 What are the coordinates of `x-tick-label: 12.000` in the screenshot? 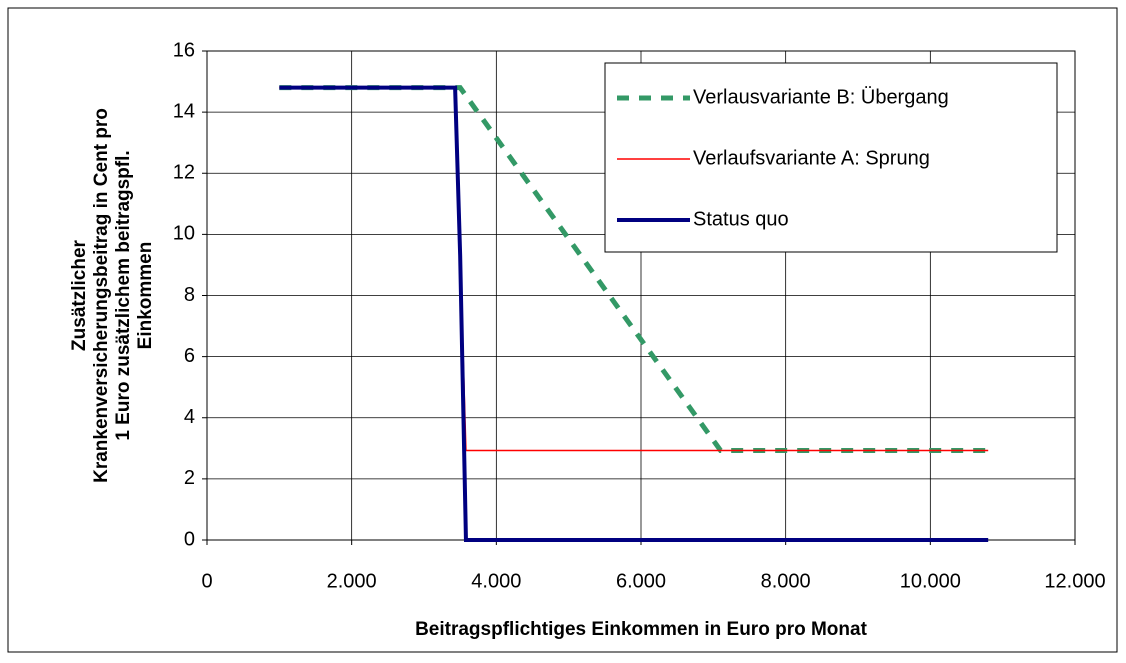 It's located at (1074, 581).